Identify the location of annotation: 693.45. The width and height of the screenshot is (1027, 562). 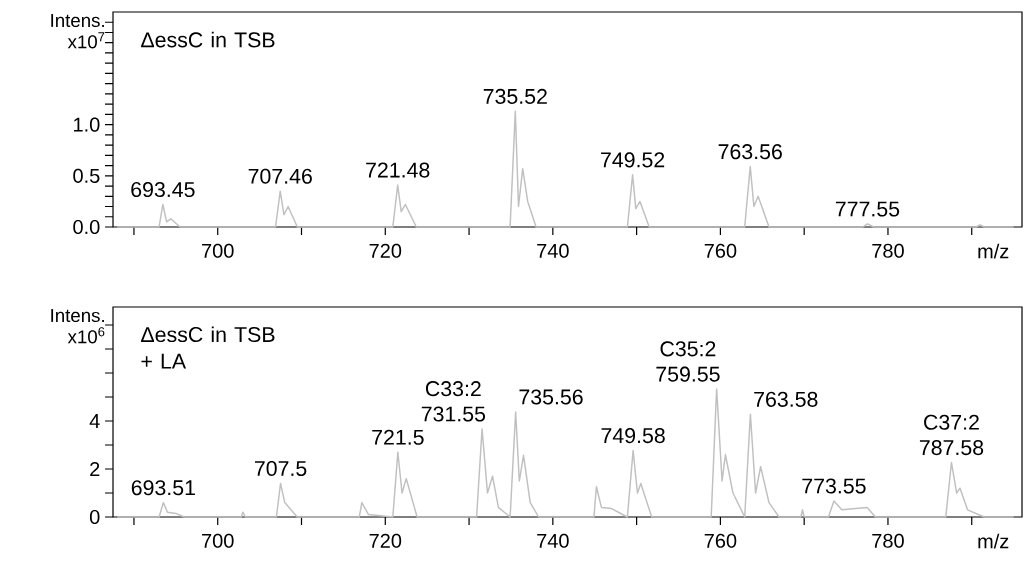
(163, 190).